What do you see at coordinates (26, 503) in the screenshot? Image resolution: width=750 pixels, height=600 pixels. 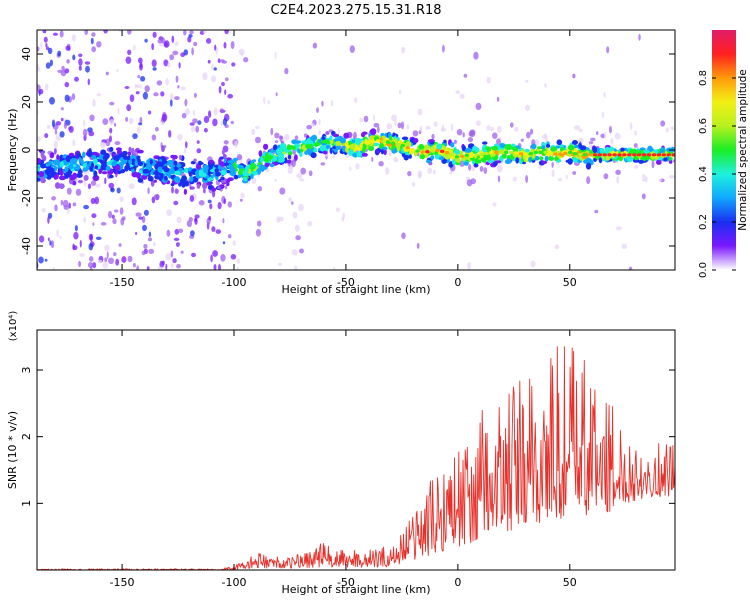 I see `y-tick-label: 1` at bounding box center [26, 503].